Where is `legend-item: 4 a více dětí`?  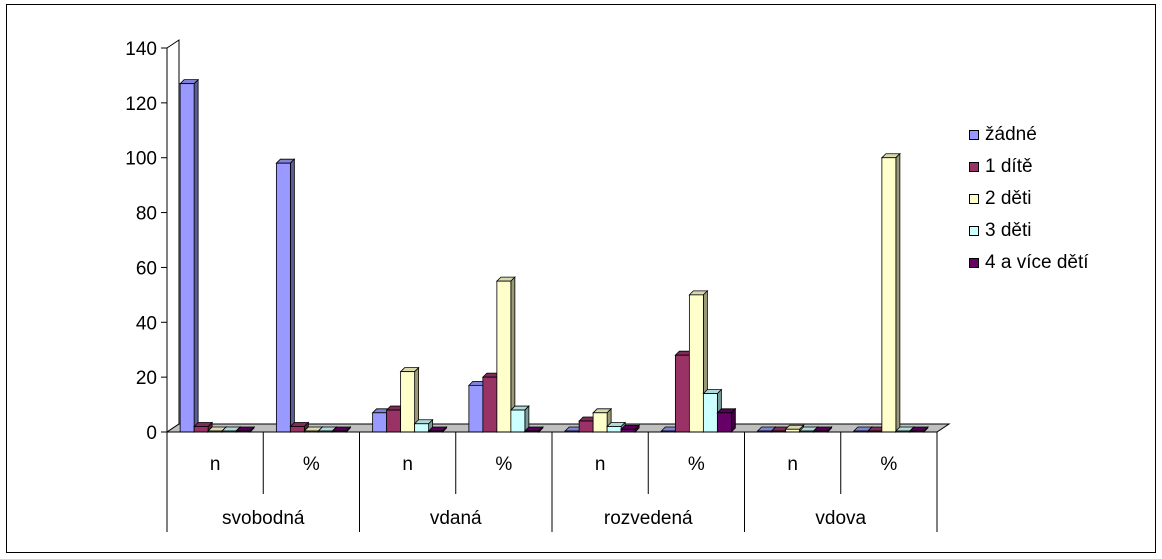
legend-item: 4 a více dětí is located at coordinates (1029, 263).